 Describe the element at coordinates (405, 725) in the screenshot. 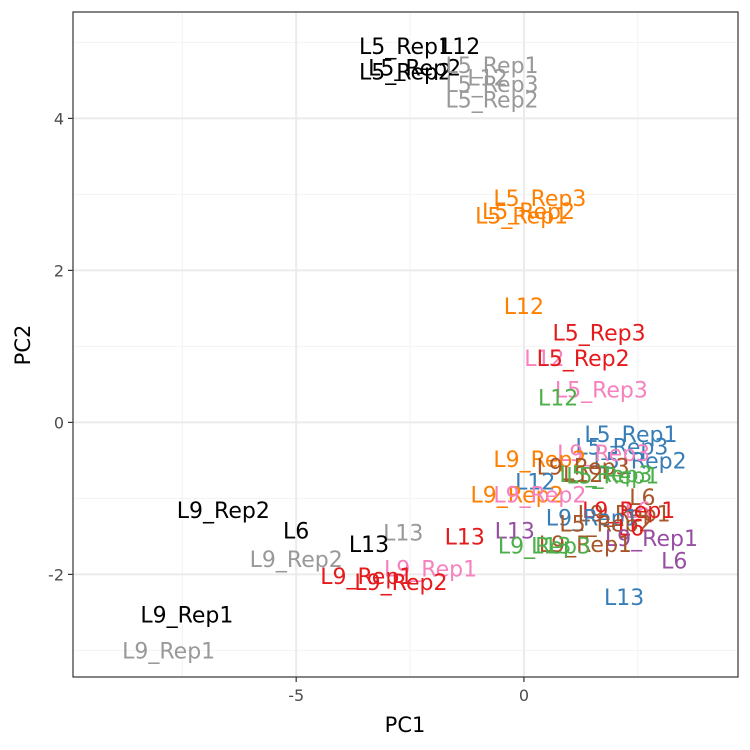

I see `x-axis-title: PC1` at that location.